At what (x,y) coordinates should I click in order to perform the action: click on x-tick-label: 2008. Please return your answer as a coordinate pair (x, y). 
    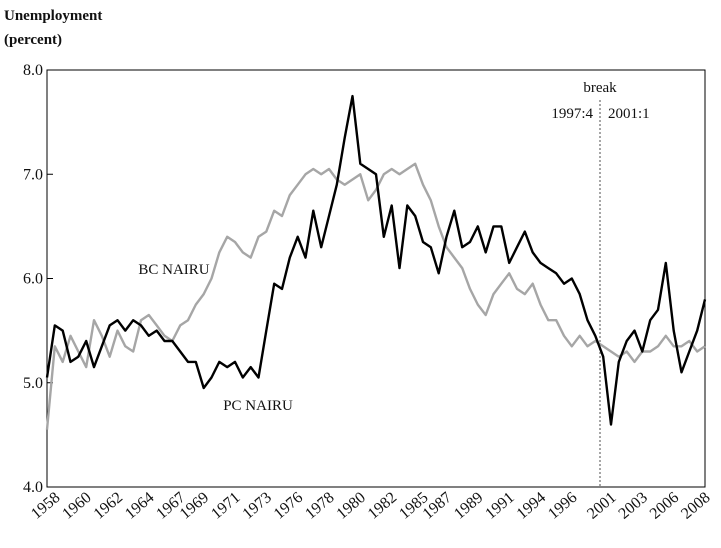
    Looking at the image, I should click on (695, 506).